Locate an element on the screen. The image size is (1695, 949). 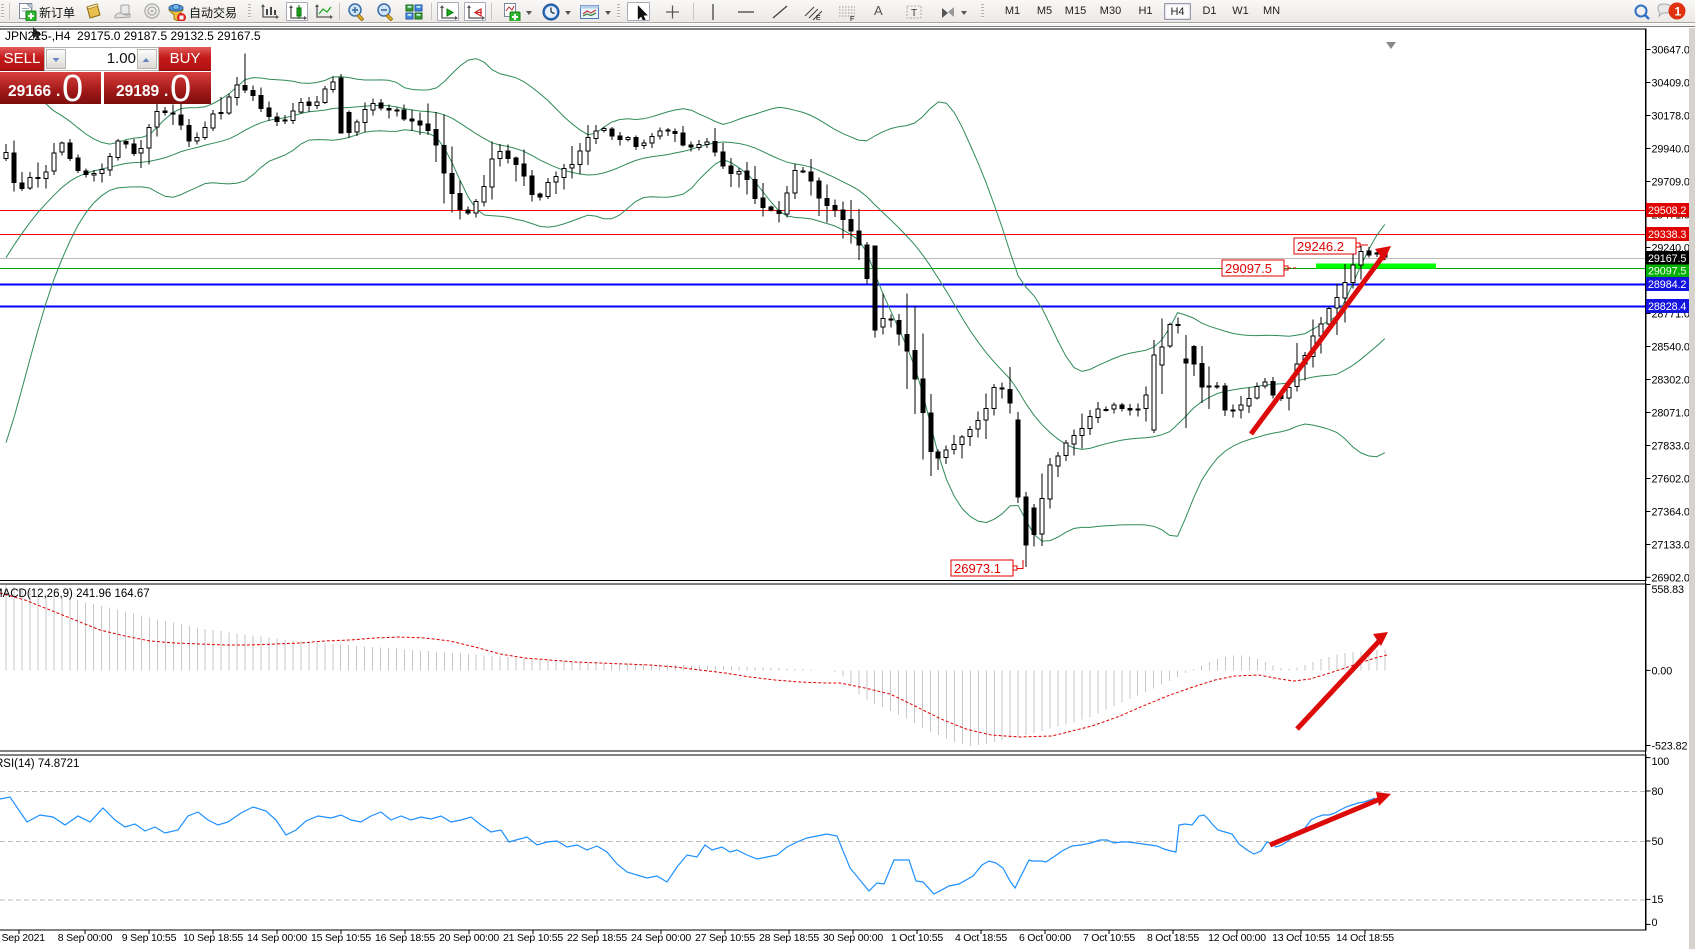
svg-text: 27 Sep 10:55 is located at coordinates (725, 938).